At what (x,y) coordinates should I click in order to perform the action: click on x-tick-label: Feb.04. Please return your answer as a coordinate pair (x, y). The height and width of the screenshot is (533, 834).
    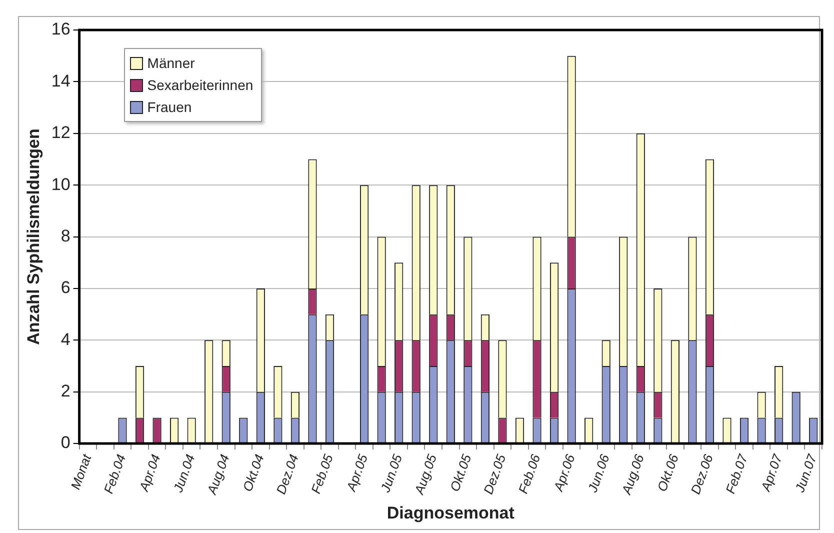
    Looking at the image, I should click on (114, 474).